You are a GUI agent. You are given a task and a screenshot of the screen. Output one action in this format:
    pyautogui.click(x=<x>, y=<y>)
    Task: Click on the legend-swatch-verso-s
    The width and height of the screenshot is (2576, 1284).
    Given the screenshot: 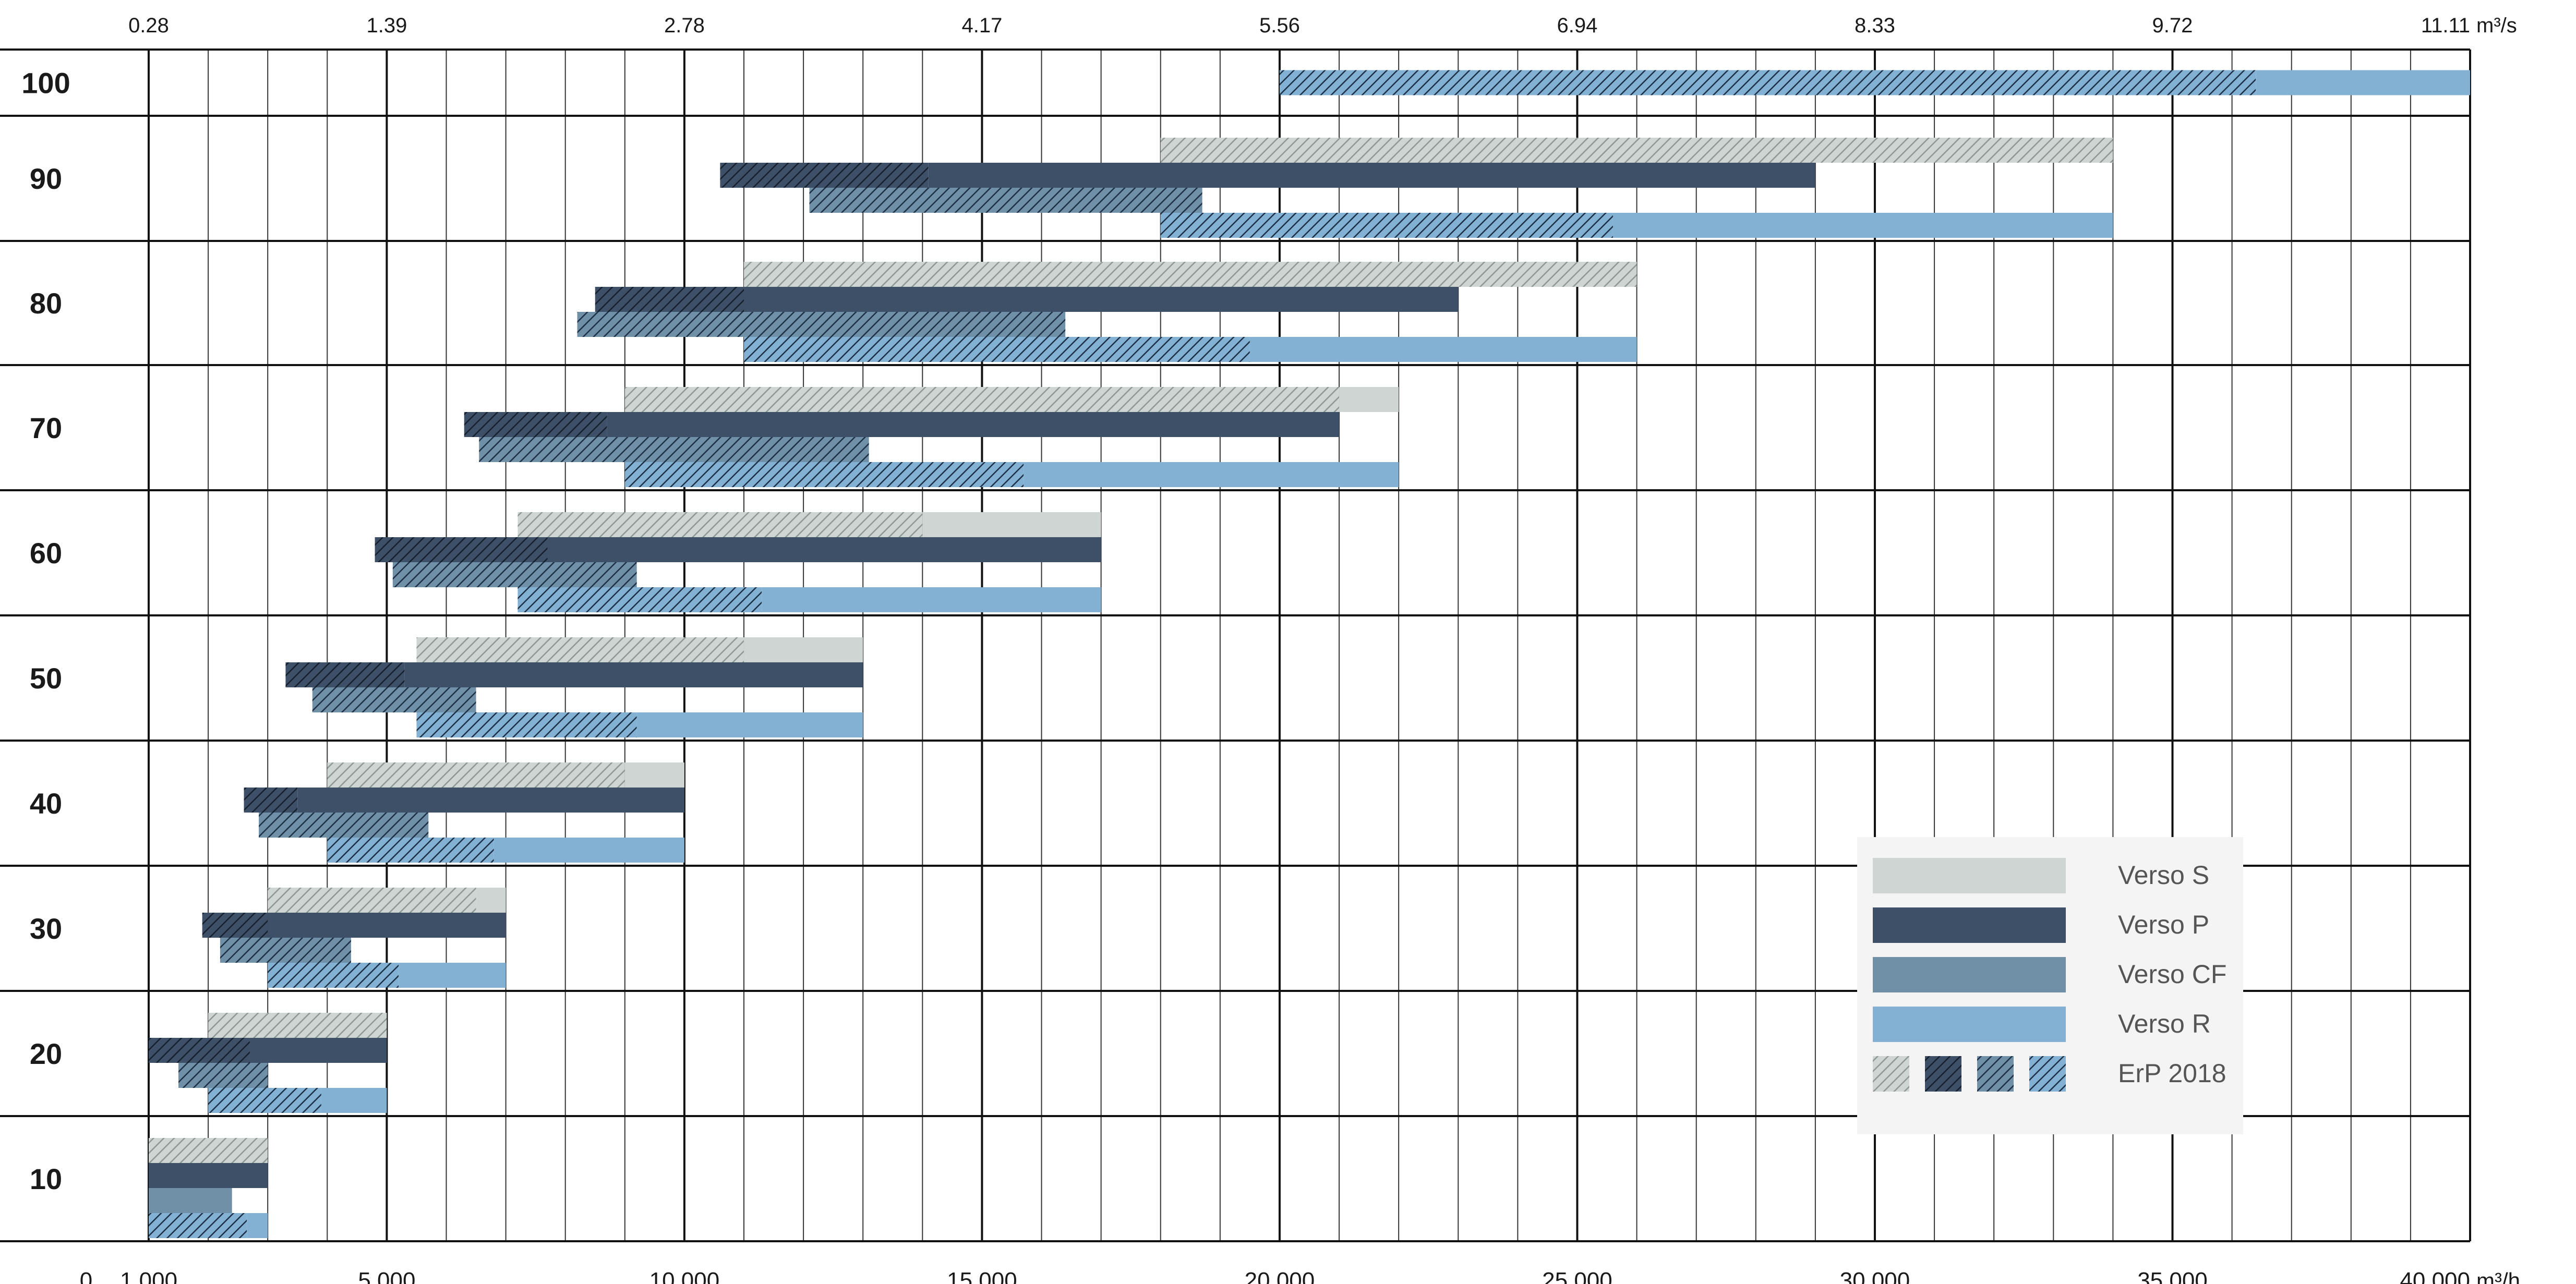 What is the action you would take?
    pyautogui.click(x=1969, y=876)
    